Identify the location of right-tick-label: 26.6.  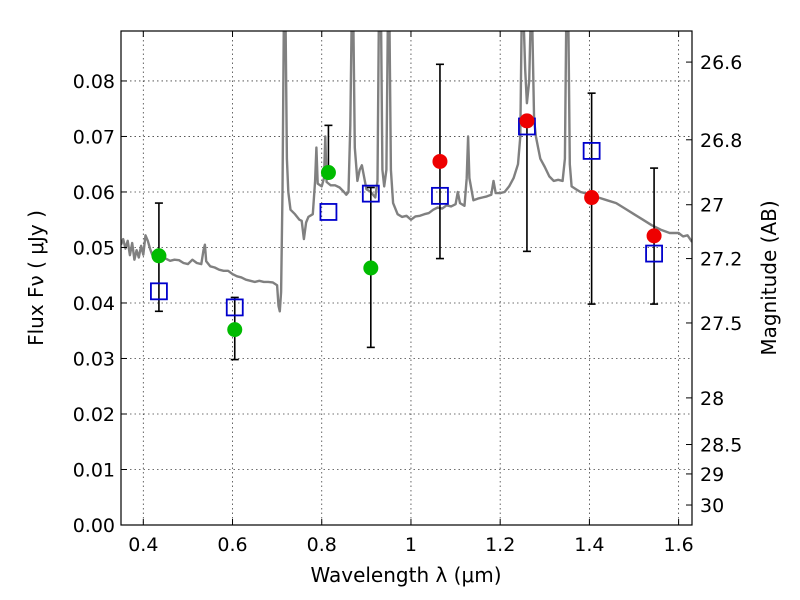
(721, 63).